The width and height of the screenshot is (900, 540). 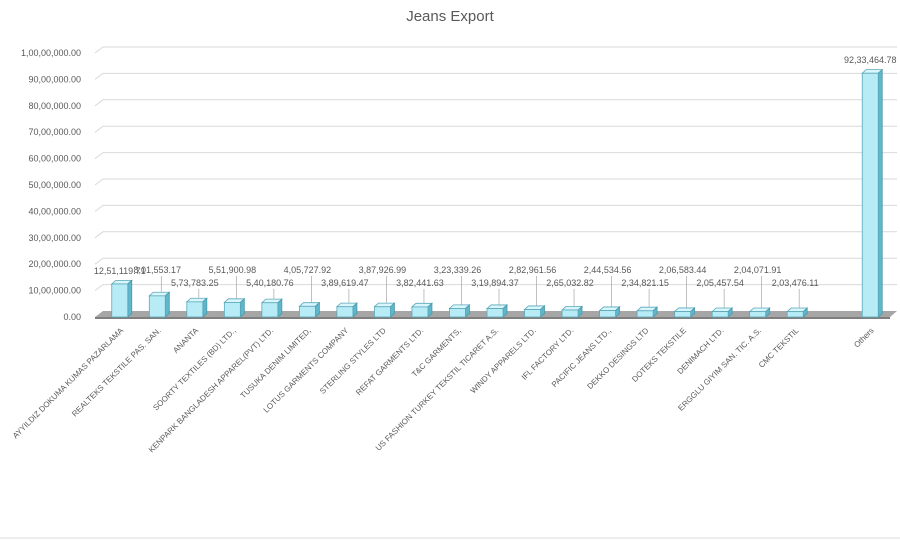 What do you see at coordinates (308, 270) in the screenshot?
I see `data-label: 4,05,727.92` at bounding box center [308, 270].